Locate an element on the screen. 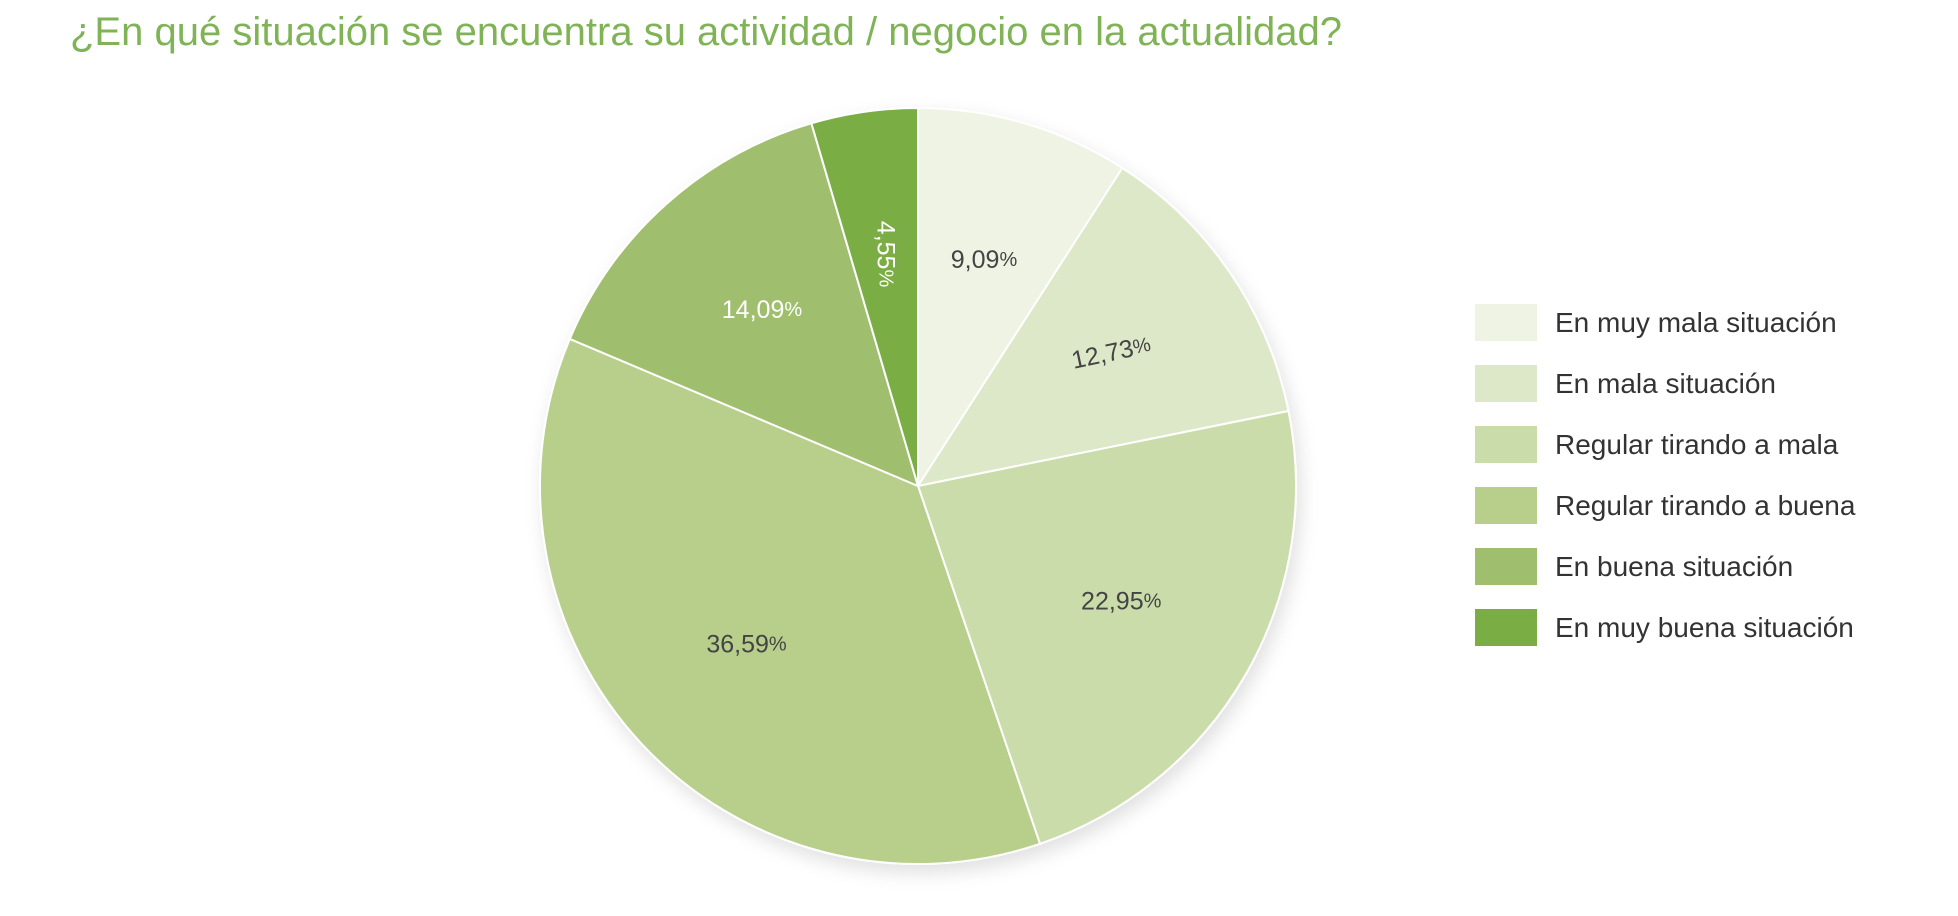 Image resolution: width=1958 pixels, height=916 pixels. legend-item-6: En muy buena situación is located at coordinates (1665, 627).